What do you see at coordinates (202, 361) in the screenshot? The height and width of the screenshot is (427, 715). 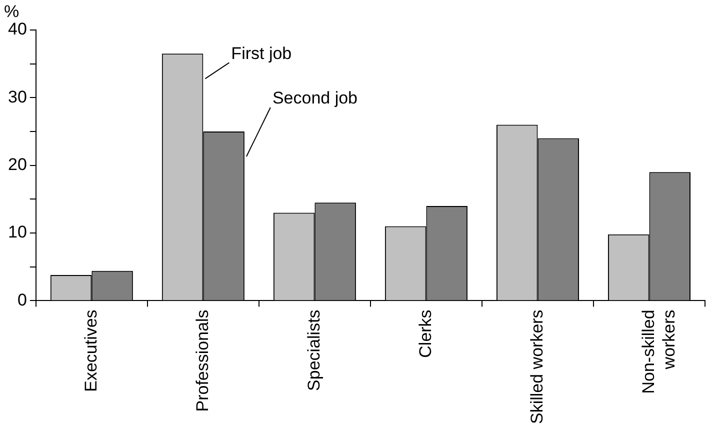 I see `x-tick-label: Professionals` at bounding box center [202, 361].